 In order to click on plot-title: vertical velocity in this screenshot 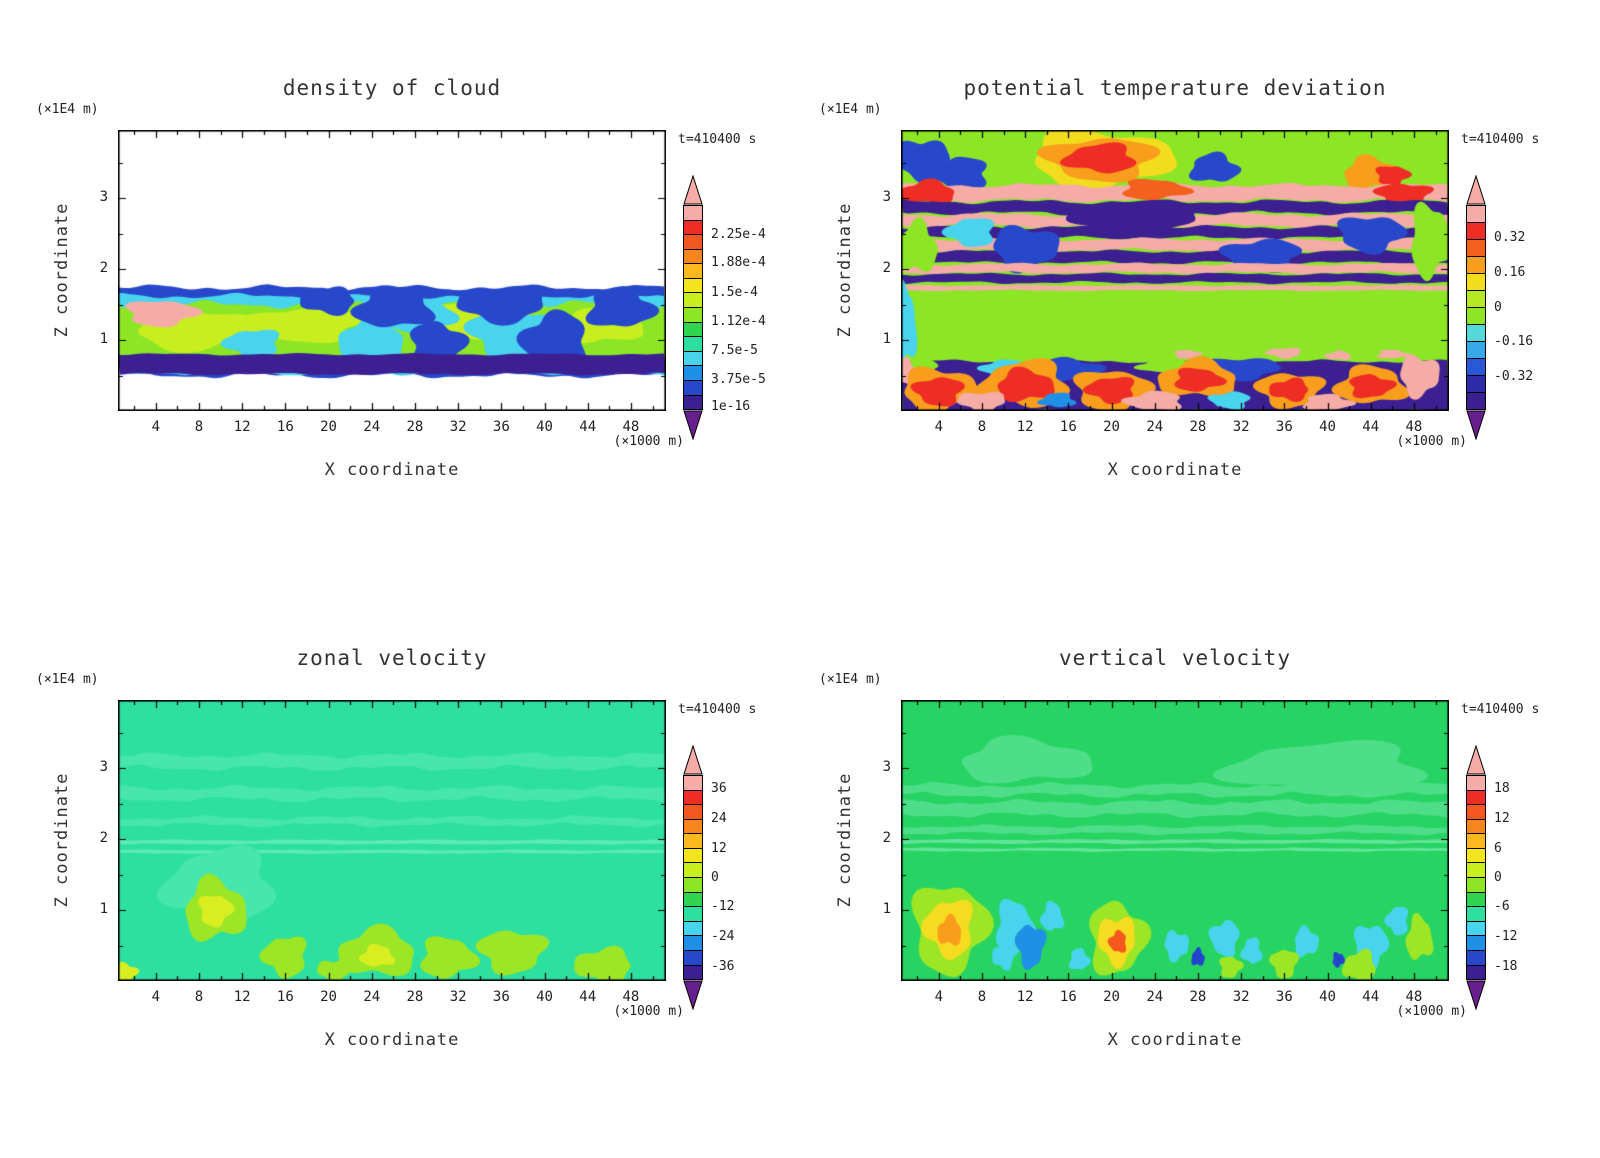, I will do `click(1175, 658)`.